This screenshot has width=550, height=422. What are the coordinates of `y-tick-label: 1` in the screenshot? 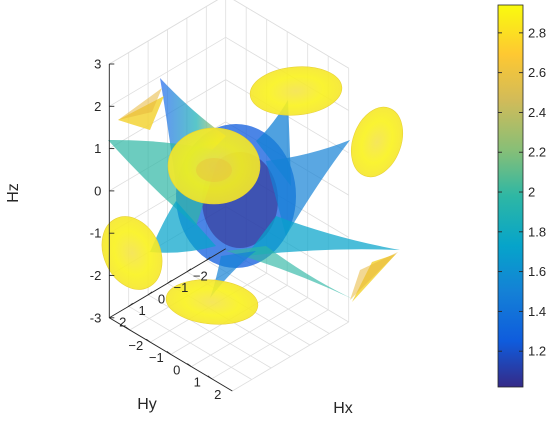 It's located at (141, 310).